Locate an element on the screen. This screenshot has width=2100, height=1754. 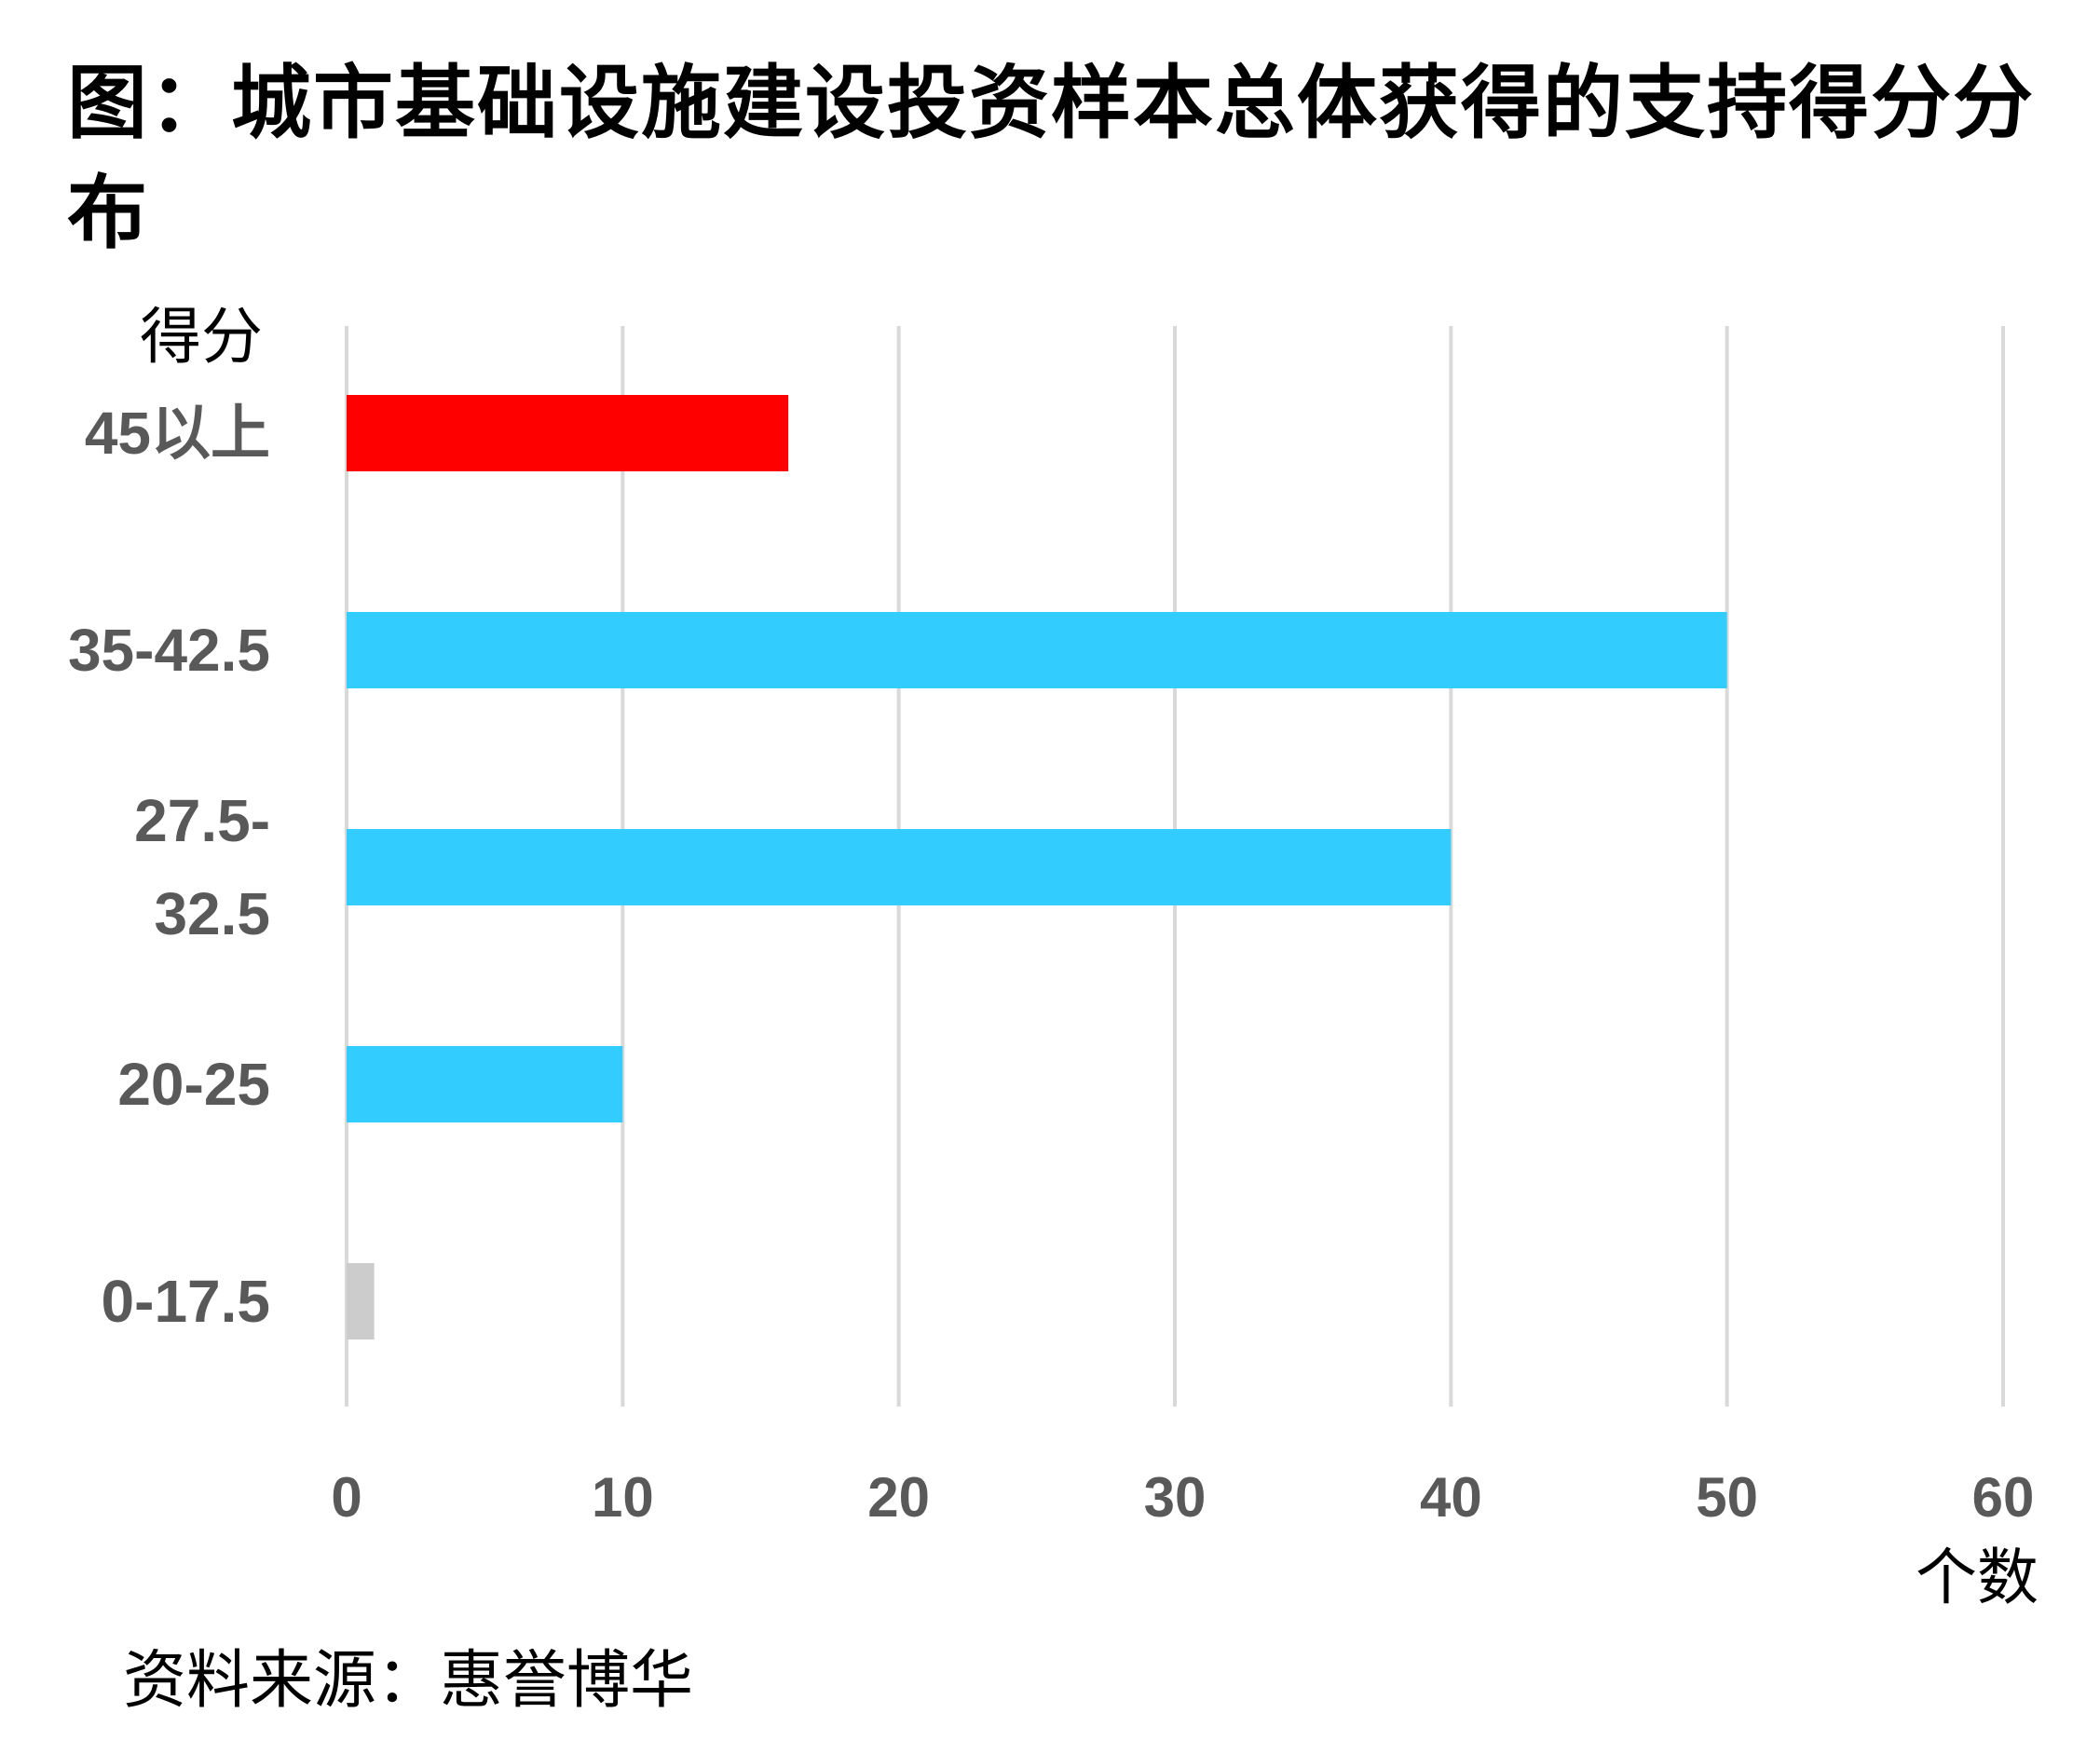
y-axis-label: 得分 is located at coordinates (201, 337).